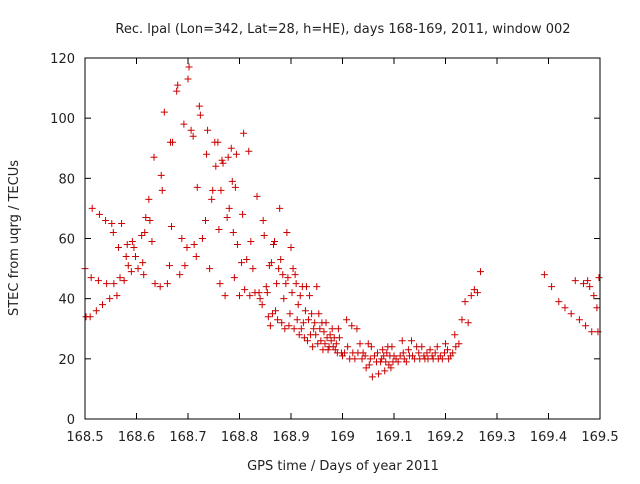  What do you see at coordinates (342, 437) in the screenshot?
I see `x-tick-label: 169` at bounding box center [342, 437].